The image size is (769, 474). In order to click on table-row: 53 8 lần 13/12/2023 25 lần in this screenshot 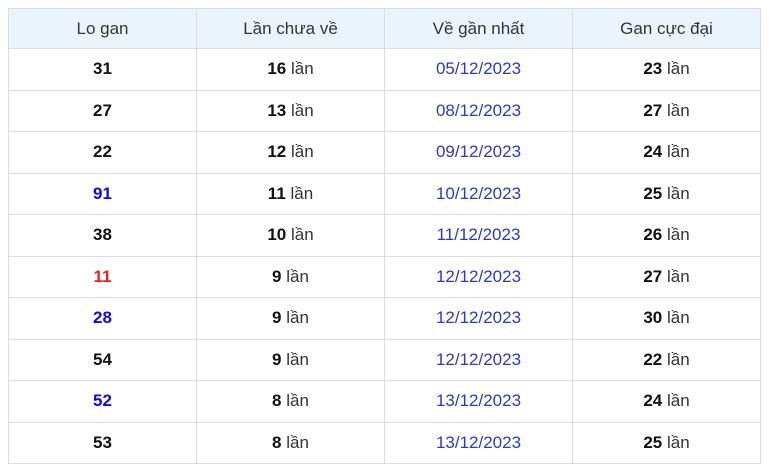, I will do `click(384, 442)`.